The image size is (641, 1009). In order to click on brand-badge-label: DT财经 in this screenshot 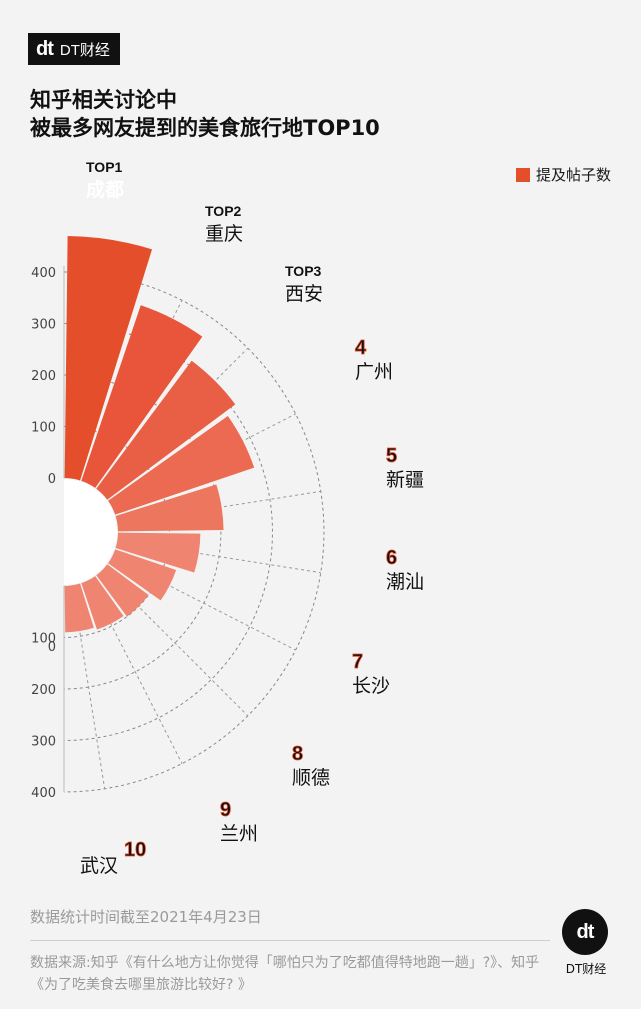, I will do `click(586, 969)`.